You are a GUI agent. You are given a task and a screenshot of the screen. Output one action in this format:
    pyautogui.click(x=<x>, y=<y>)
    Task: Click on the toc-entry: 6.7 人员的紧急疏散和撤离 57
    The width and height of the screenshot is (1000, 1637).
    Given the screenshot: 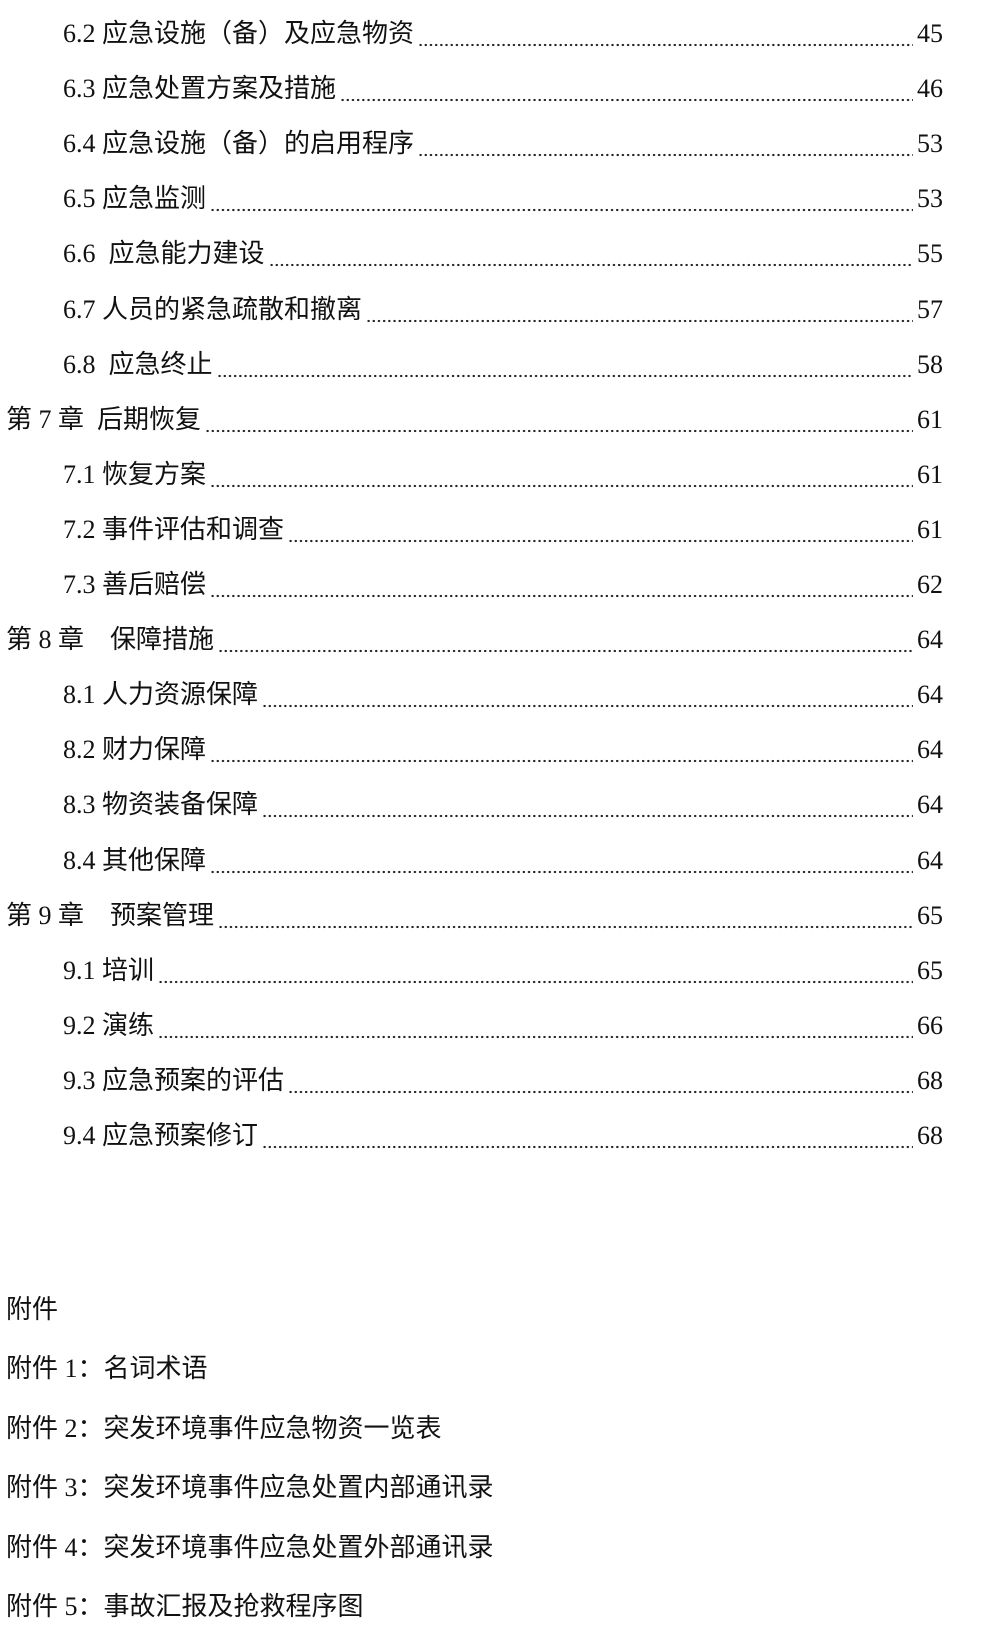 What is the action you would take?
    pyautogui.click(x=471, y=309)
    